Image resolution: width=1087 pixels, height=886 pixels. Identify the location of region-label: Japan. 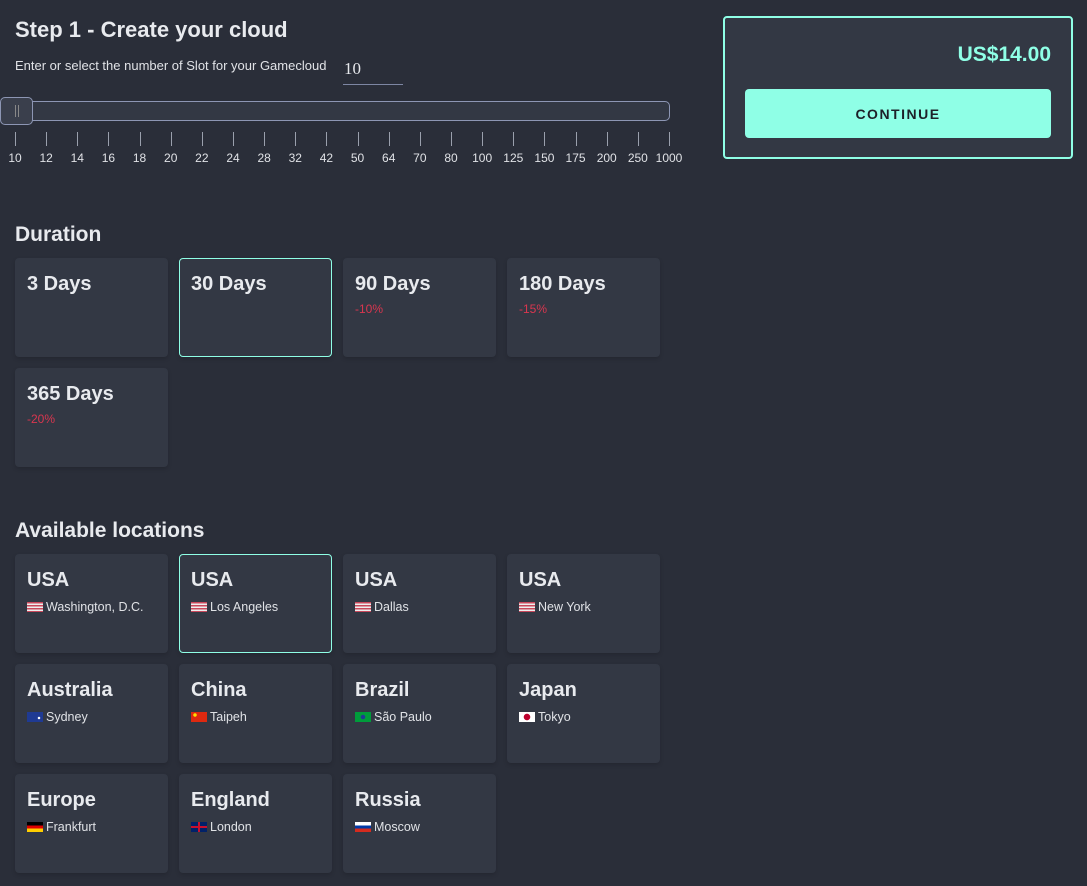
(548, 690).